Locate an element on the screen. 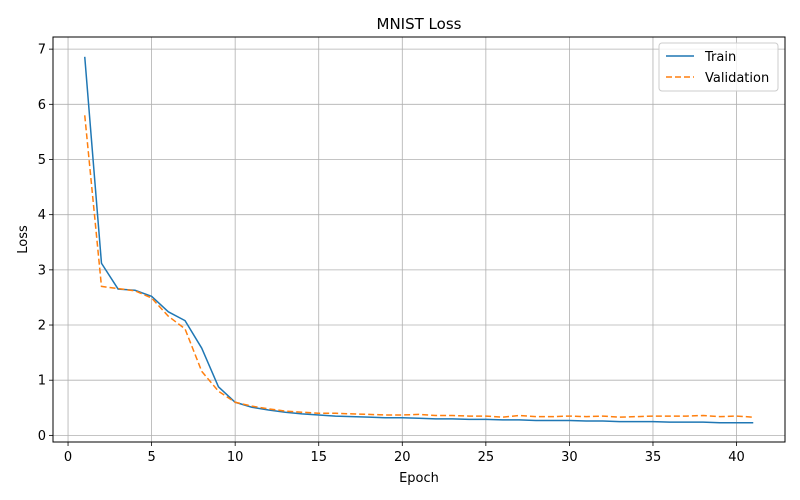 The width and height of the screenshot is (800, 500). y-tick-label: 3 is located at coordinates (42, 270).